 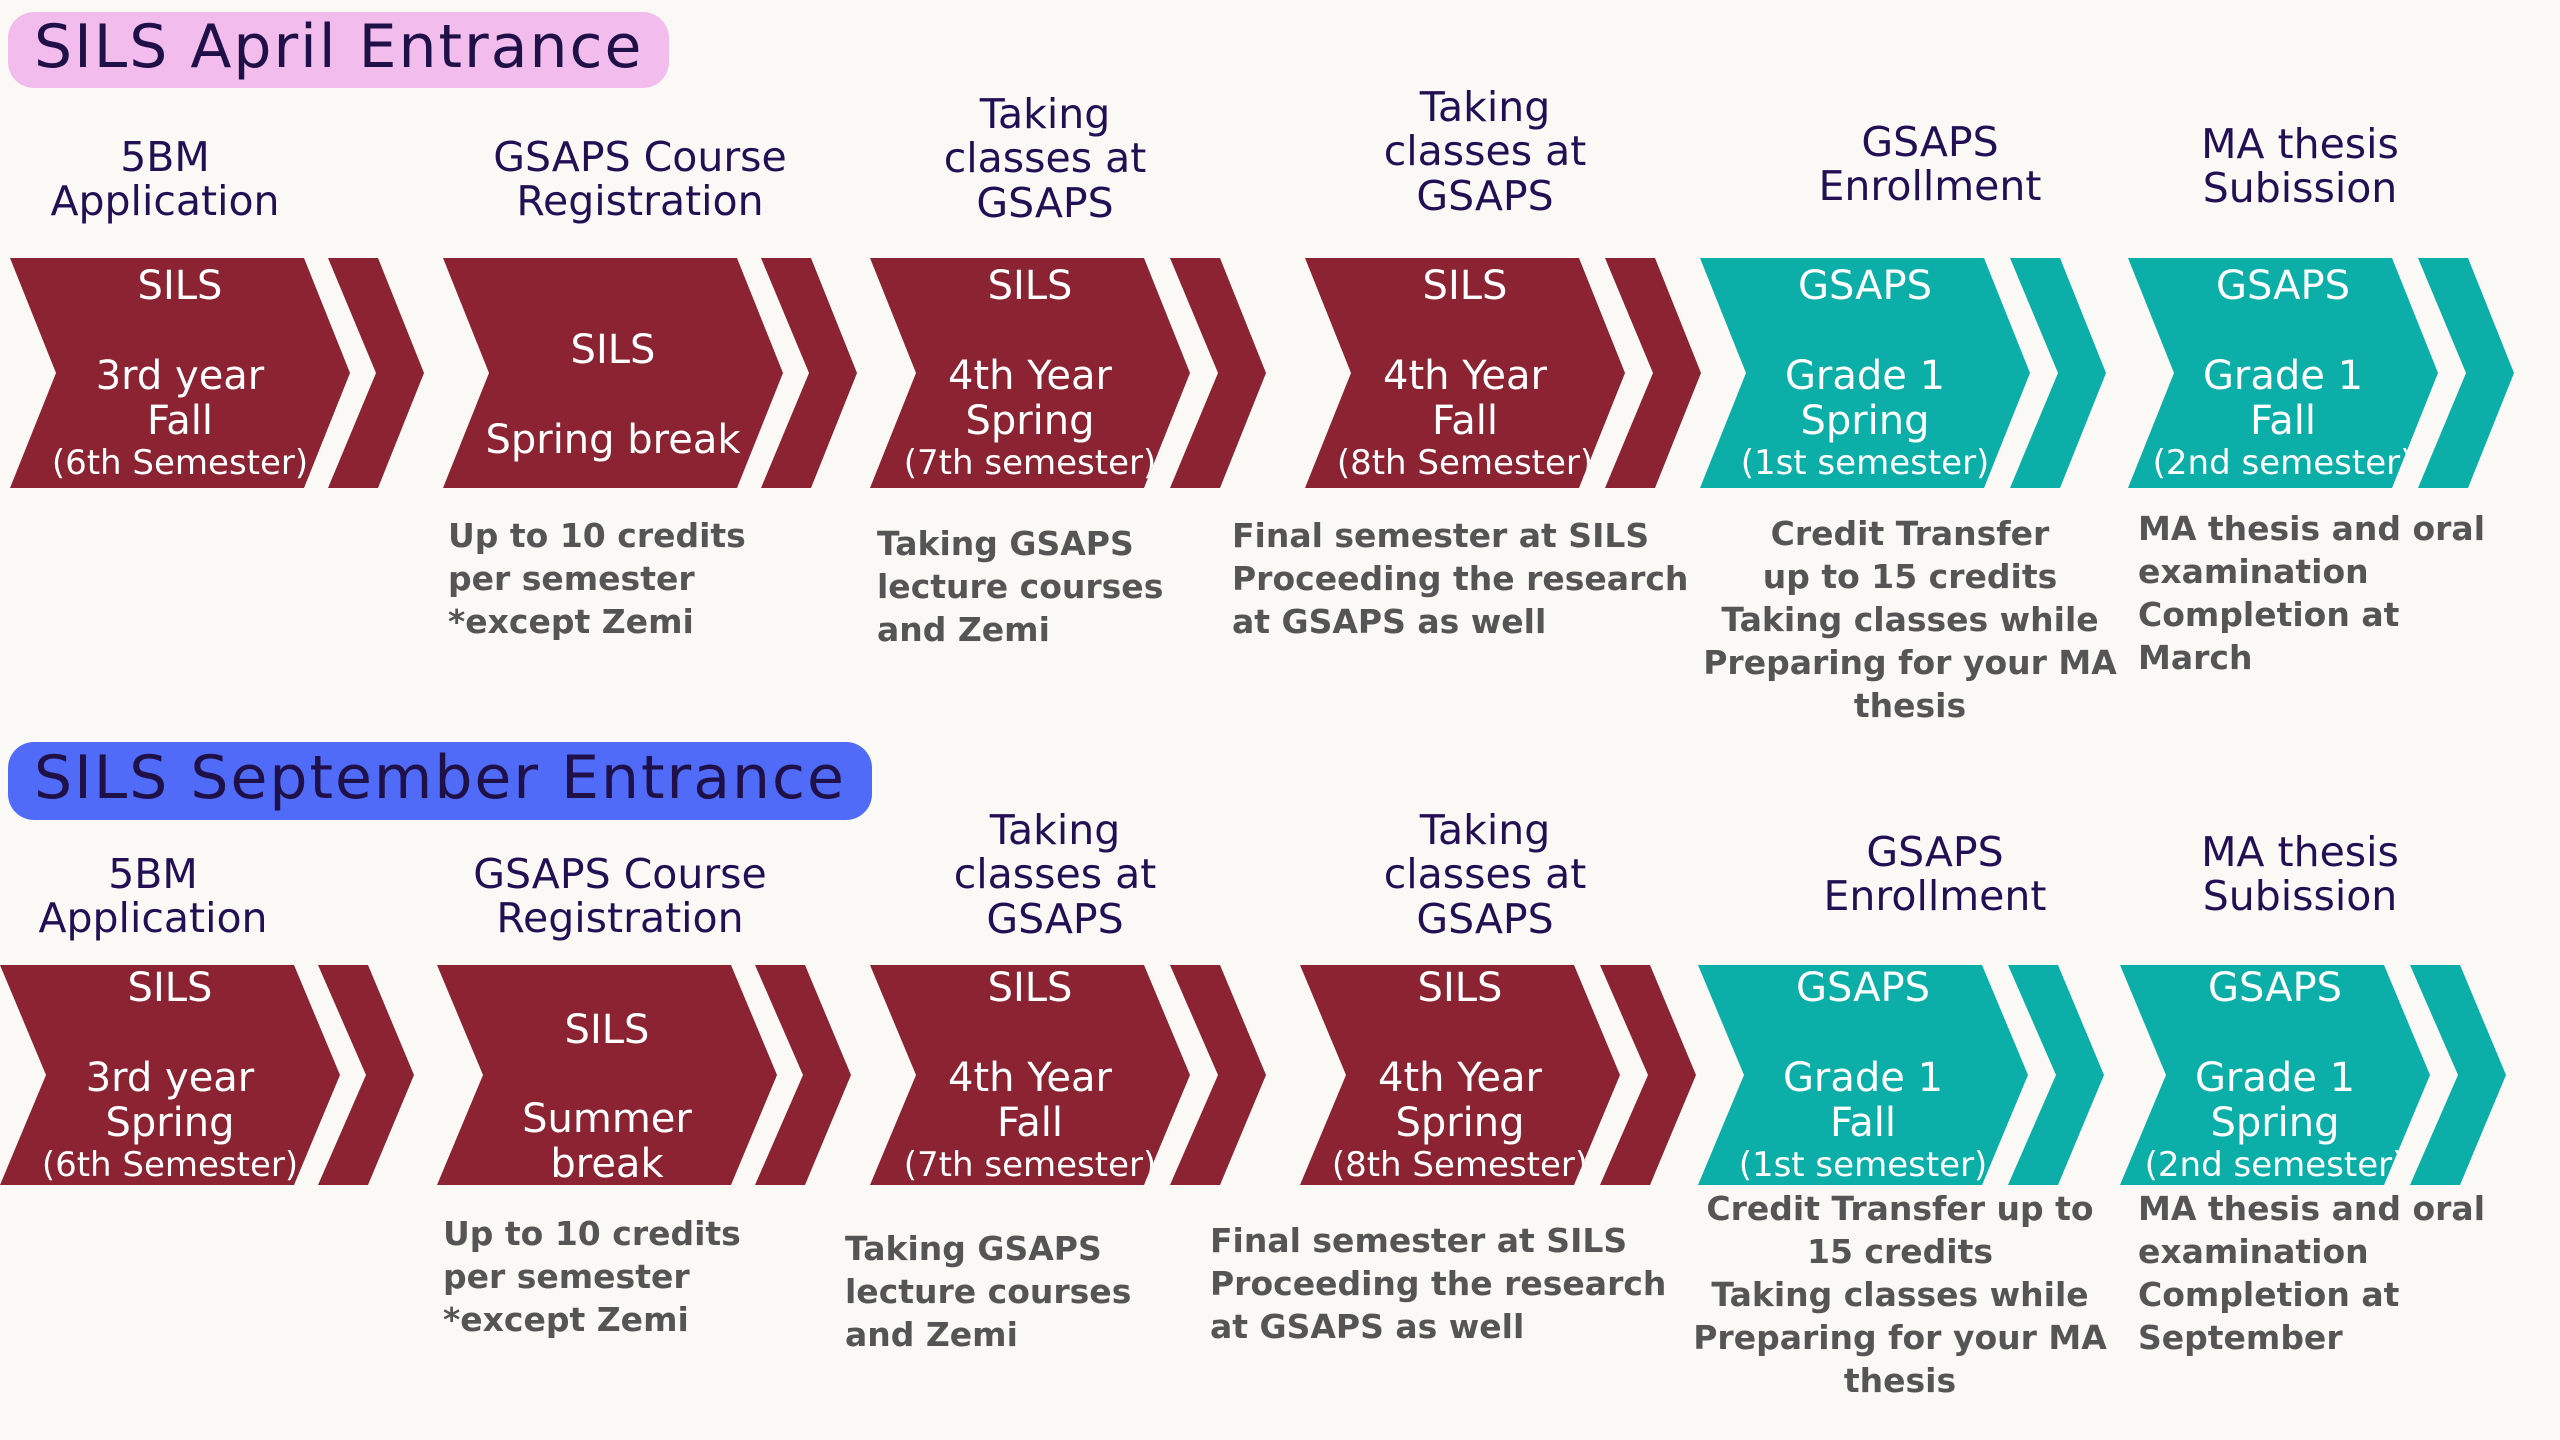 I want to click on chevron-sils-4th-year-spring: SILS 4th Year Spring (7th semester), so click(x=1068, y=373).